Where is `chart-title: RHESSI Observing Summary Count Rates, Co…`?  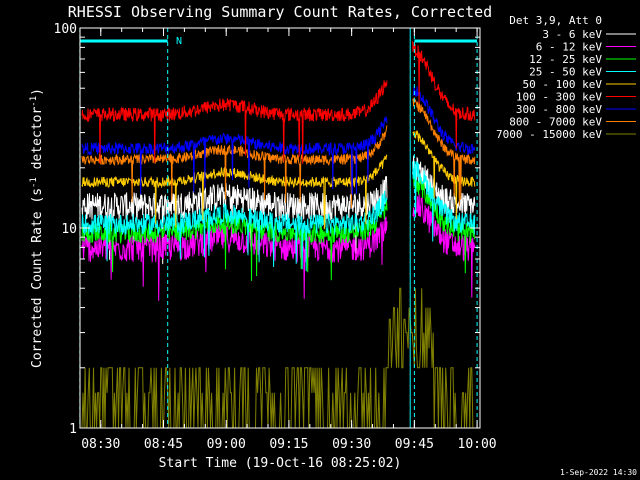 chart-title: RHESSI Observing Summary Count Rates, Co… is located at coordinates (280, 12).